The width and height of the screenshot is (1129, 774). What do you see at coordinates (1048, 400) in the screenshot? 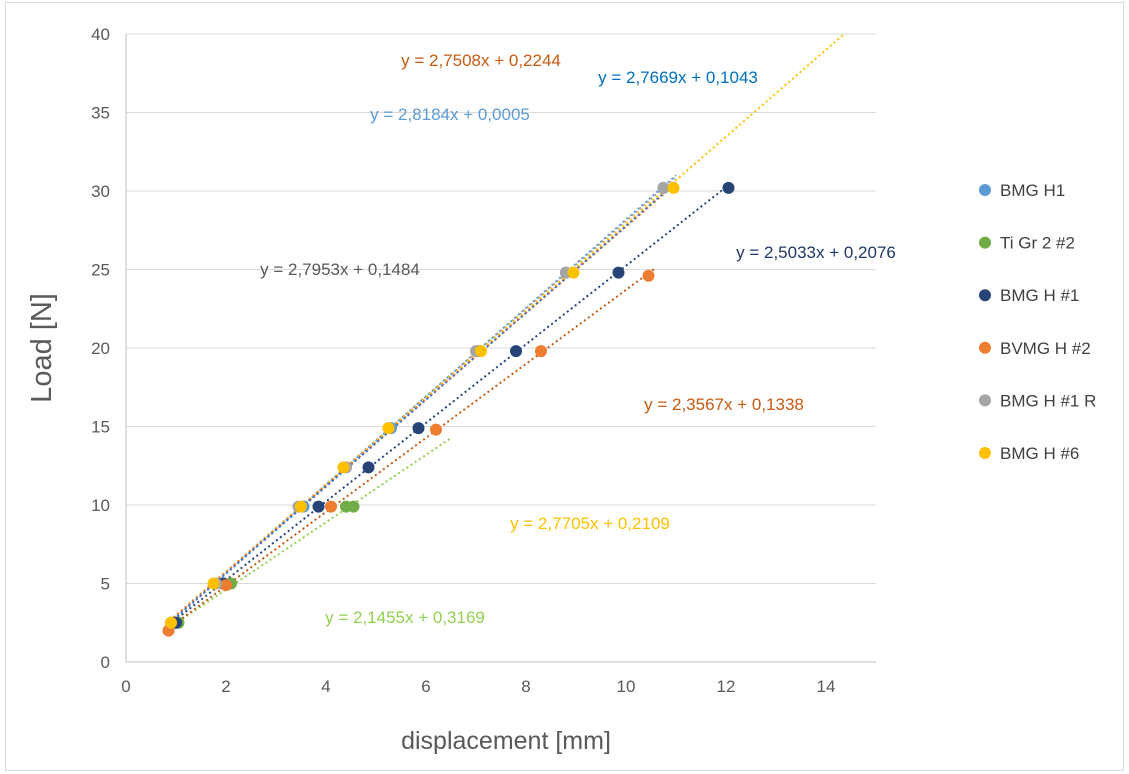
I see `legend-label: BMG H #1 R` at bounding box center [1048, 400].